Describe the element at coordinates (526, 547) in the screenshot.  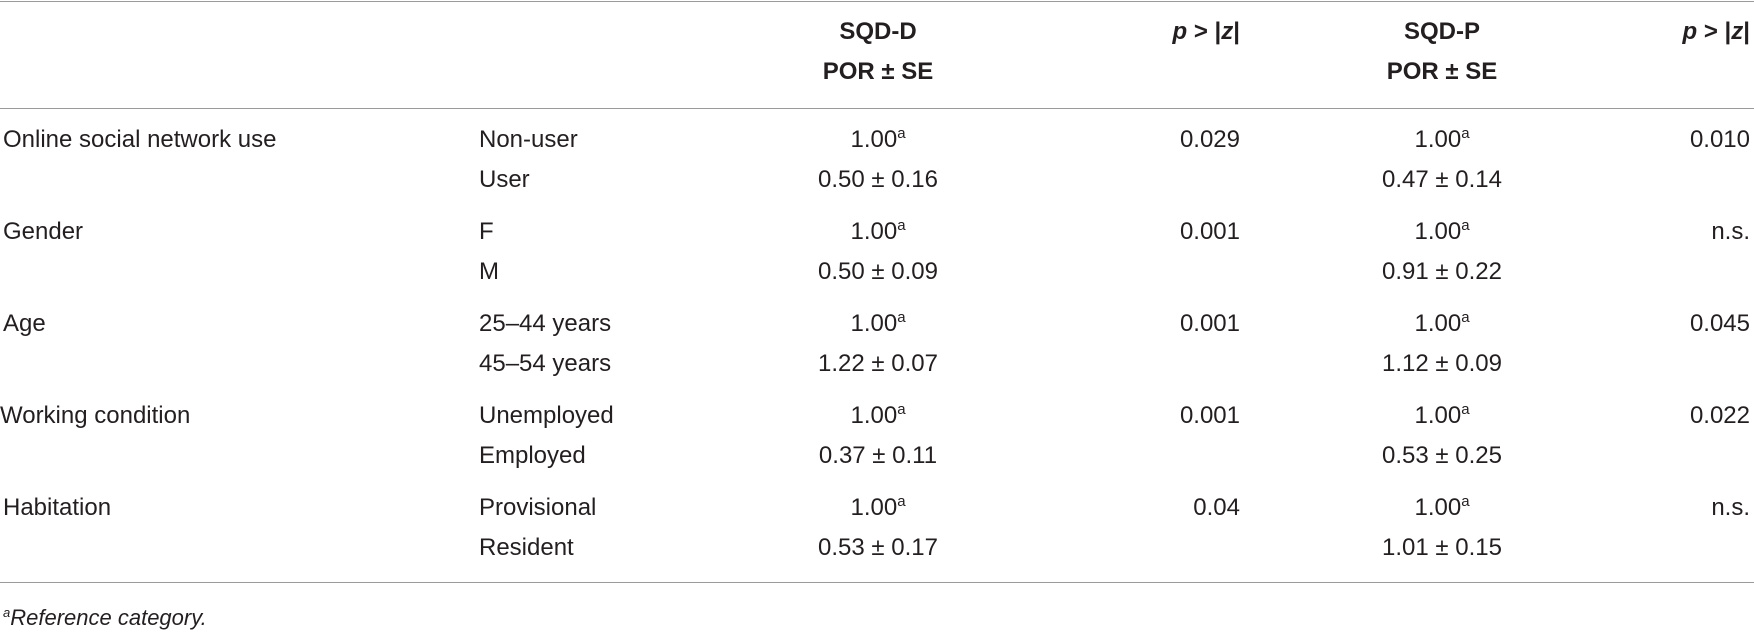
I see `category-label: Resident` at that location.